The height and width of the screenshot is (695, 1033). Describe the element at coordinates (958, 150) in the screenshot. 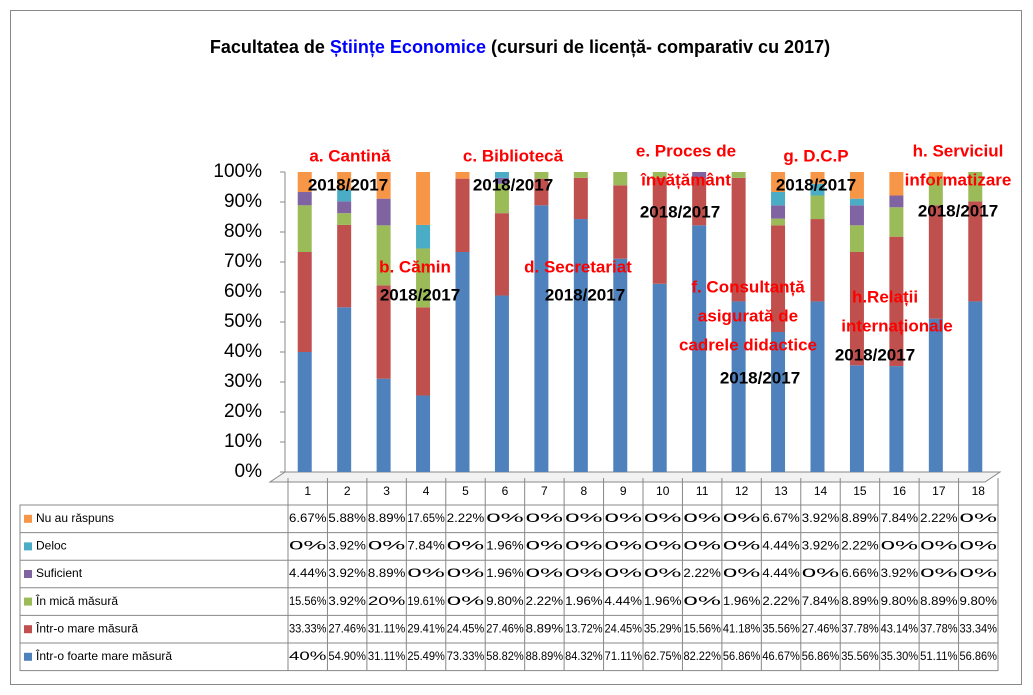

I see `annotation: h. Serviciul` at that location.